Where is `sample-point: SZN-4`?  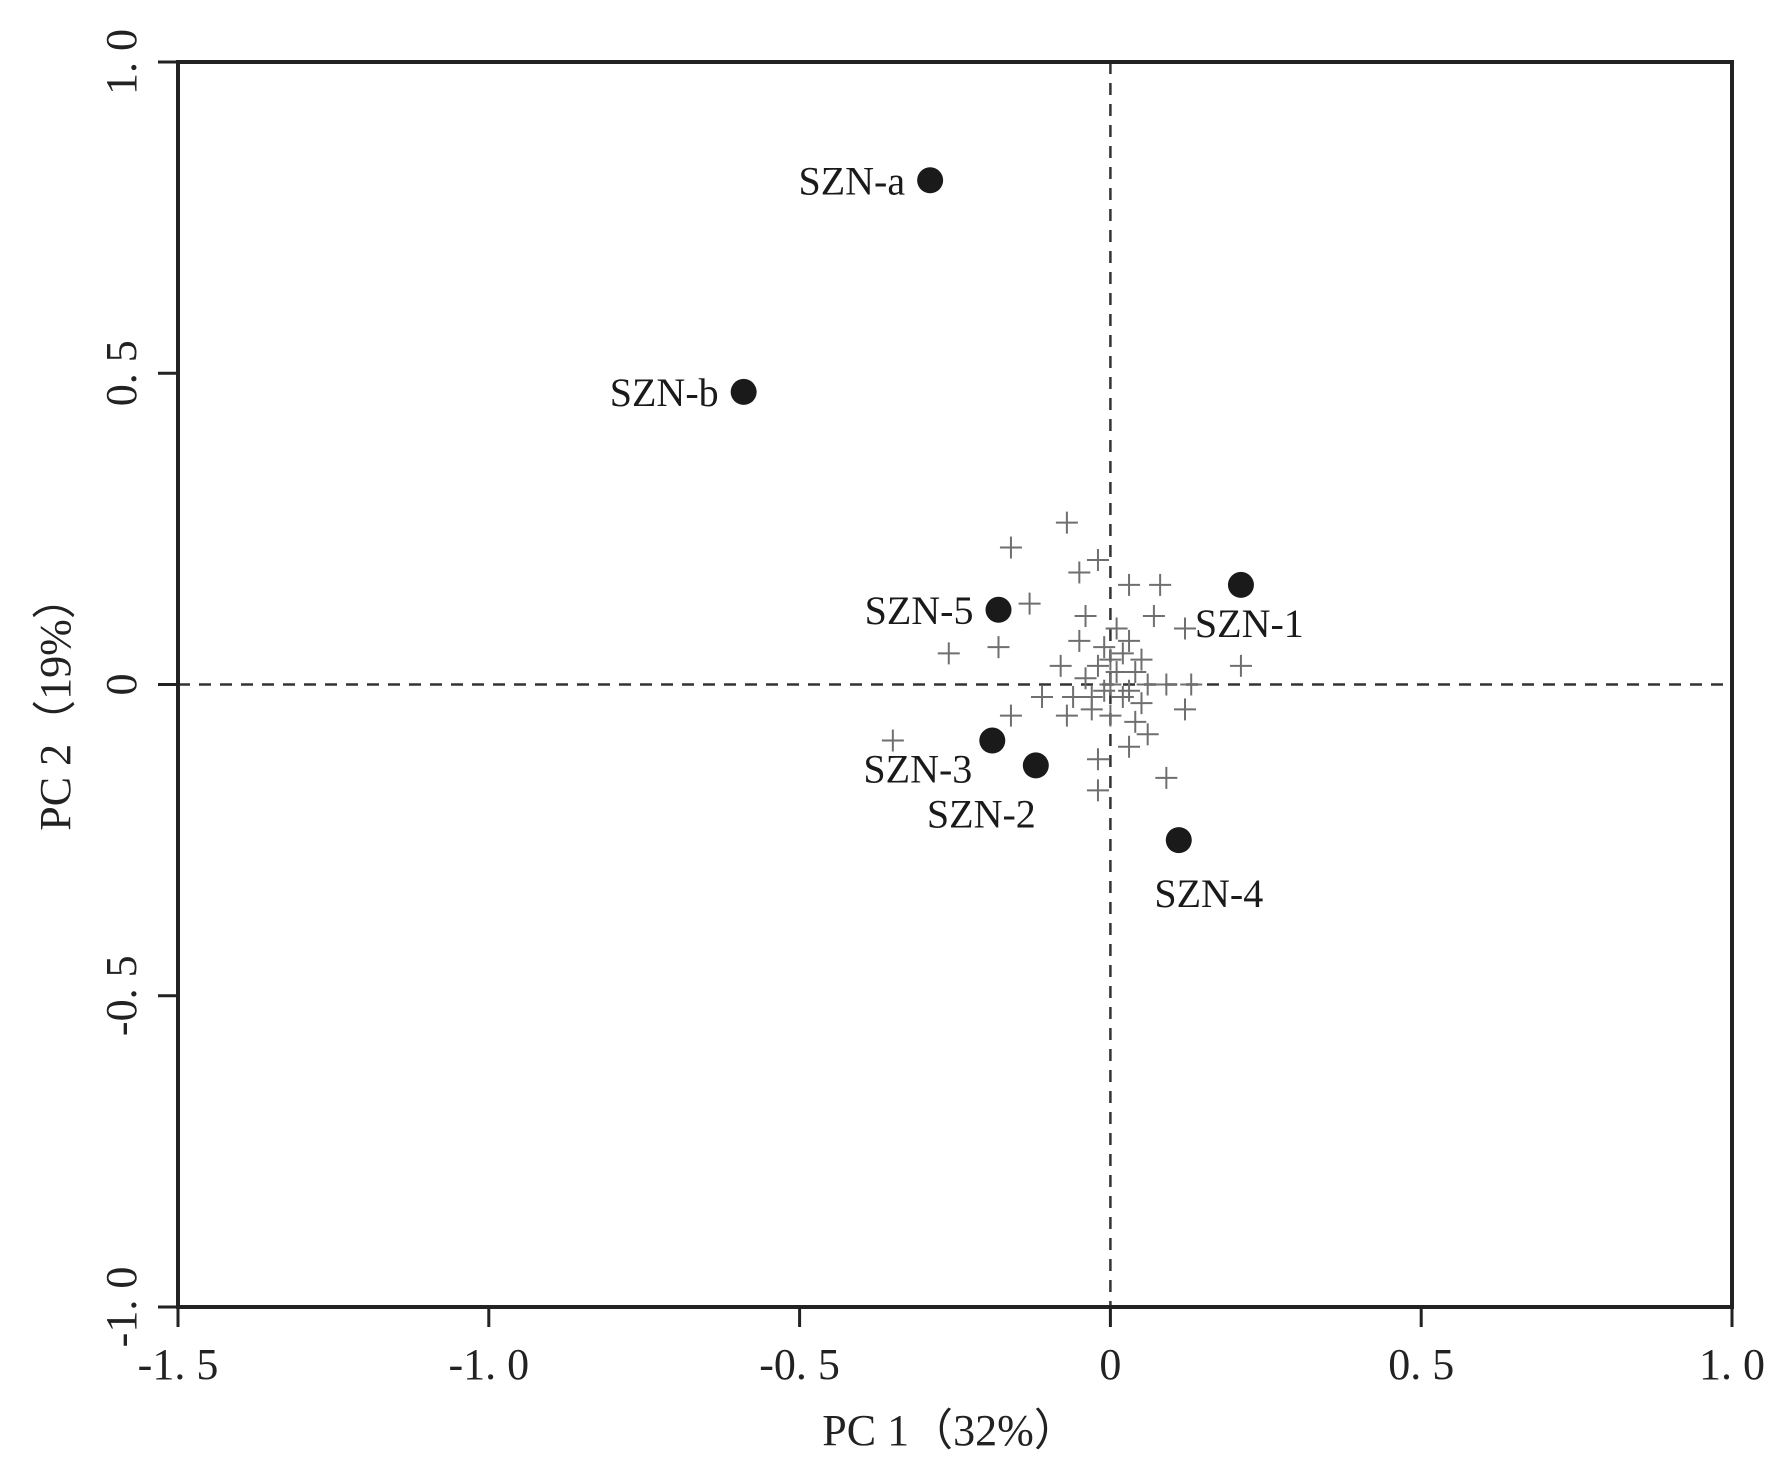 sample-point: SZN-4 is located at coordinates (1208, 871).